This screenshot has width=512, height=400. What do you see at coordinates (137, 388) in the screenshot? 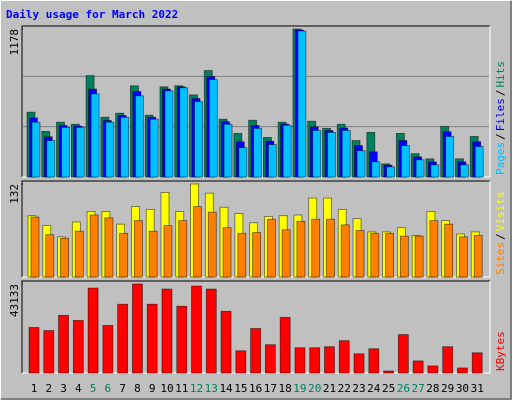
I see `x-tick-label: 8` at bounding box center [137, 388].